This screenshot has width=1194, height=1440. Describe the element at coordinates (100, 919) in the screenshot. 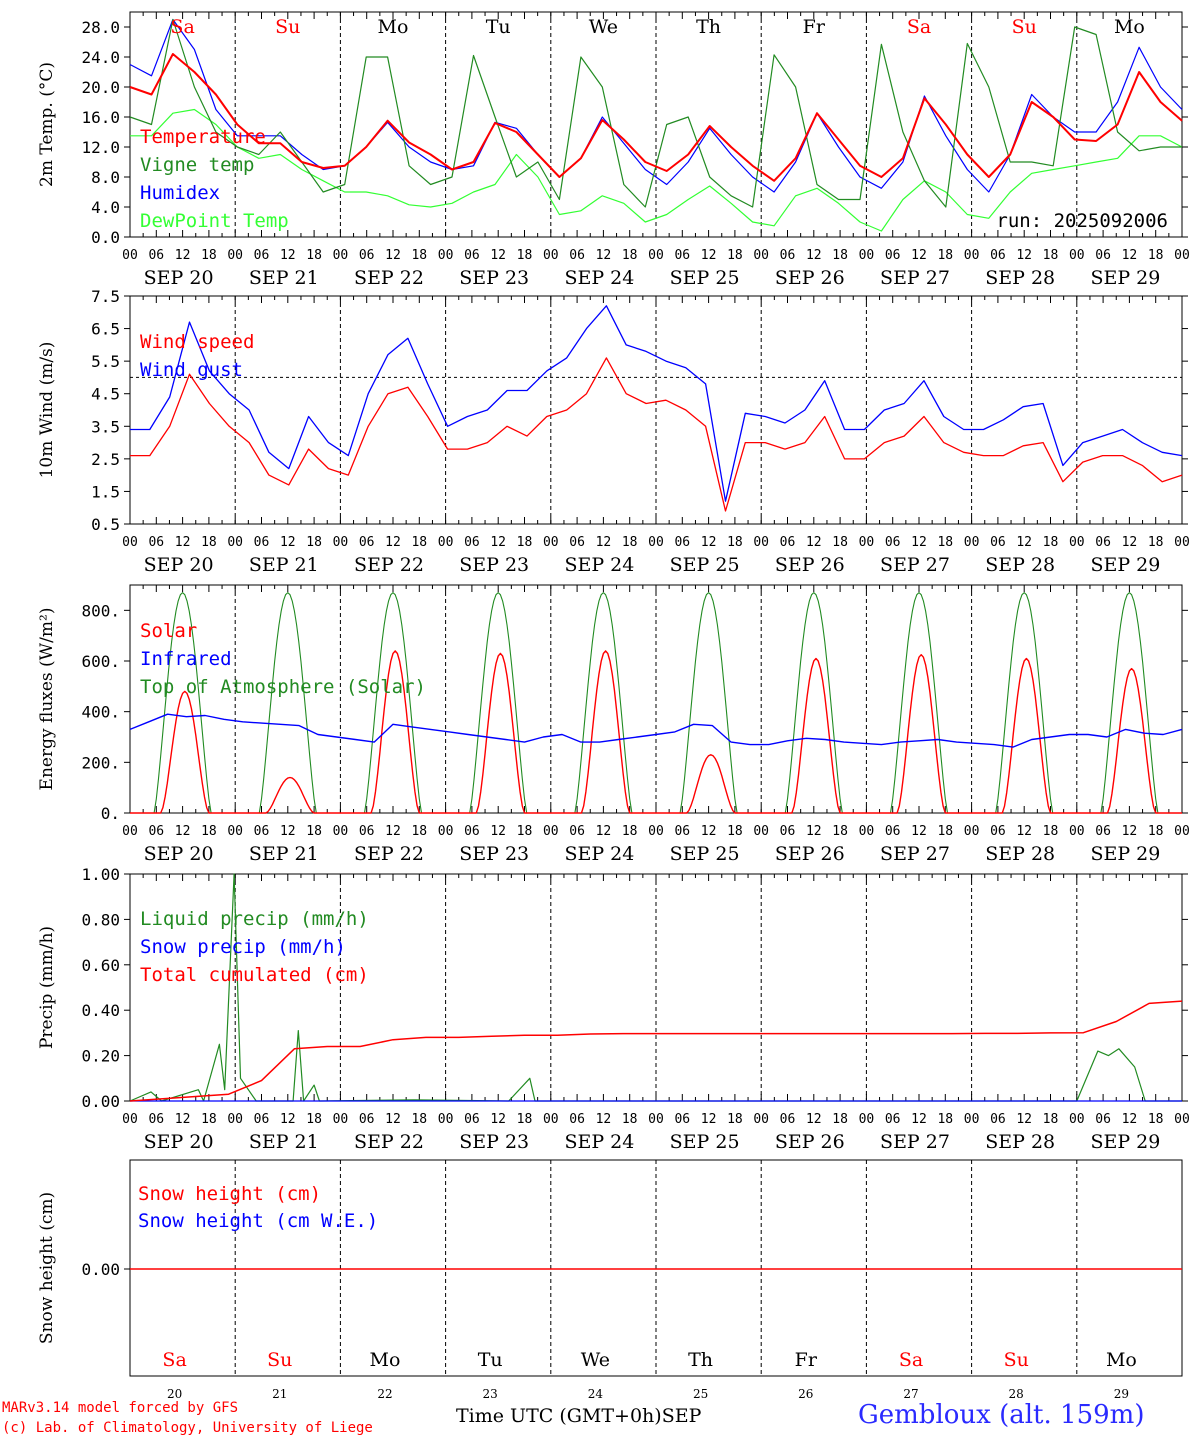

I see `y-tick-label: 0.80` at that location.